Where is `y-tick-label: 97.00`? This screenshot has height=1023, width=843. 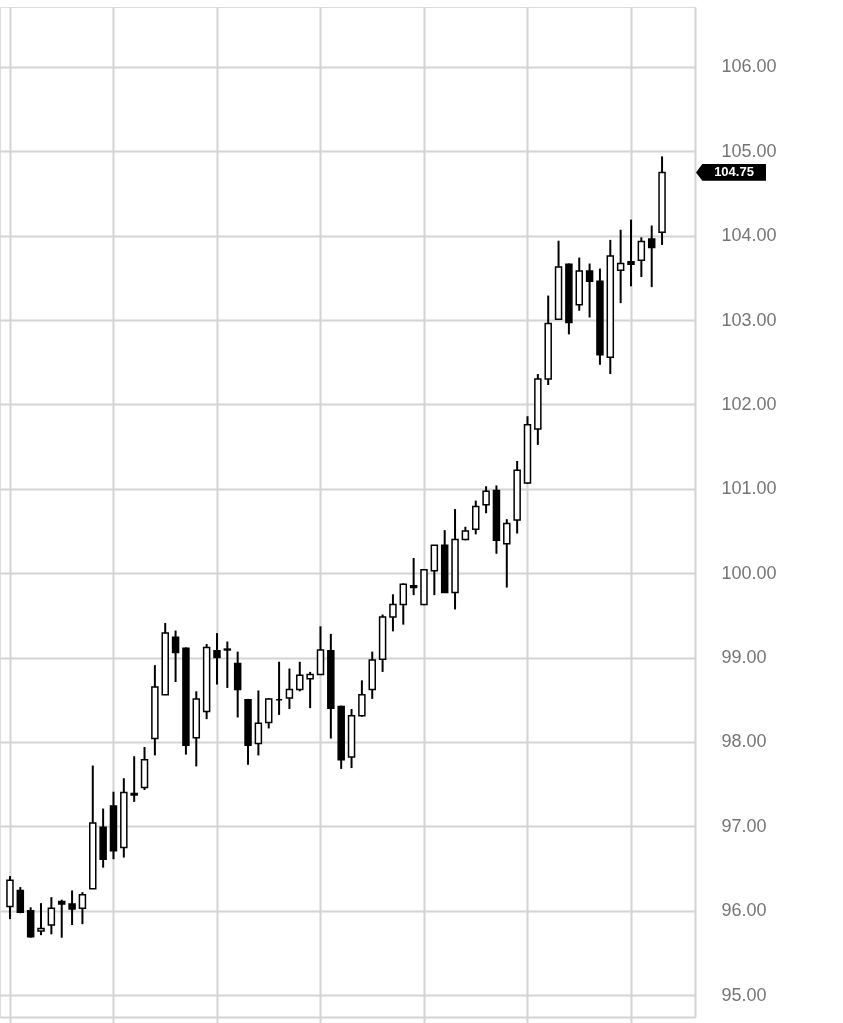
y-tick-label: 97.00 is located at coordinates (744, 825).